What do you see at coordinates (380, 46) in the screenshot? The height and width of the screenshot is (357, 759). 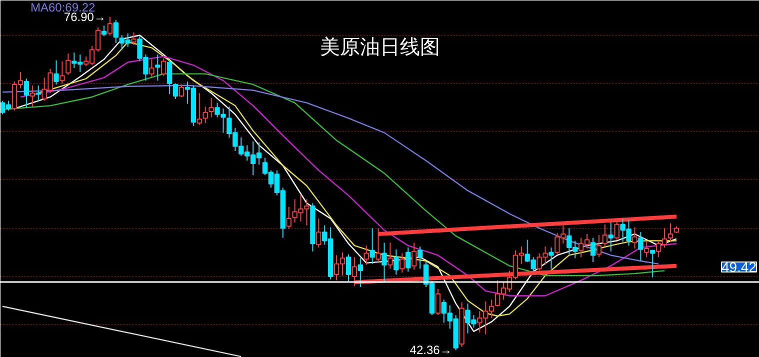 I see `text: 美原油日线图` at bounding box center [380, 46].